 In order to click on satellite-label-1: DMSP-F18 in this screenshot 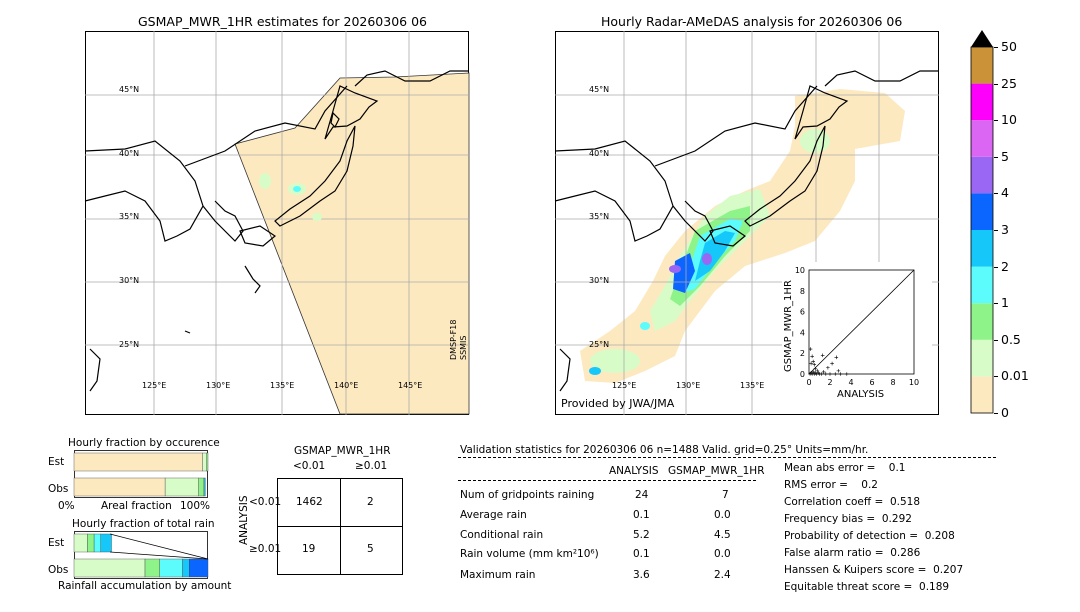, I will do `click(453, 339)`.